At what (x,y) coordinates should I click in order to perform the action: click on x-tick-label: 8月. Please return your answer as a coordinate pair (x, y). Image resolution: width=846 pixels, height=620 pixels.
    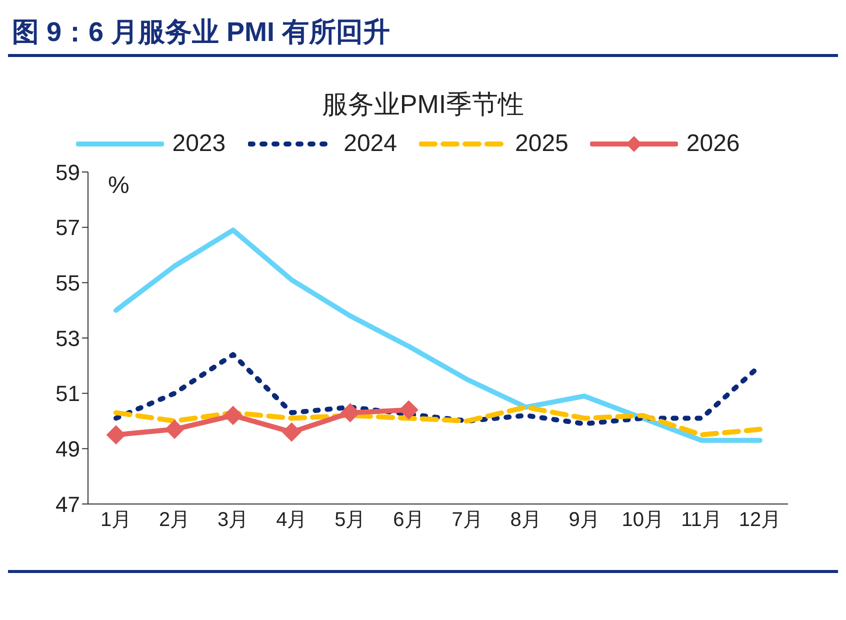
    Looking at the image, I should click on (526, 520).